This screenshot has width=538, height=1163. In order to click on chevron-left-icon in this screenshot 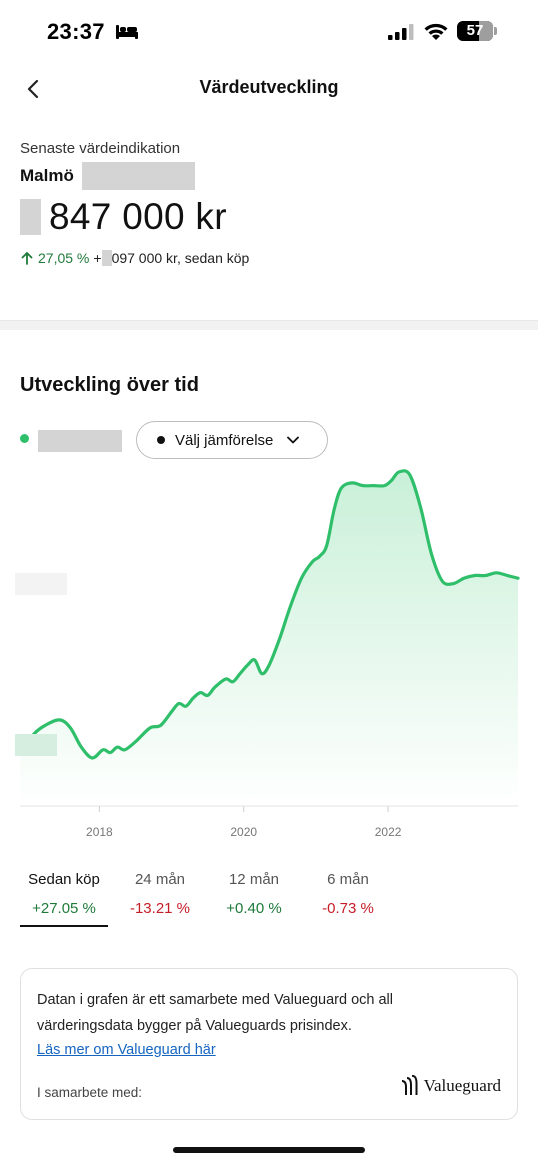, I will do `click(33, 89)`.